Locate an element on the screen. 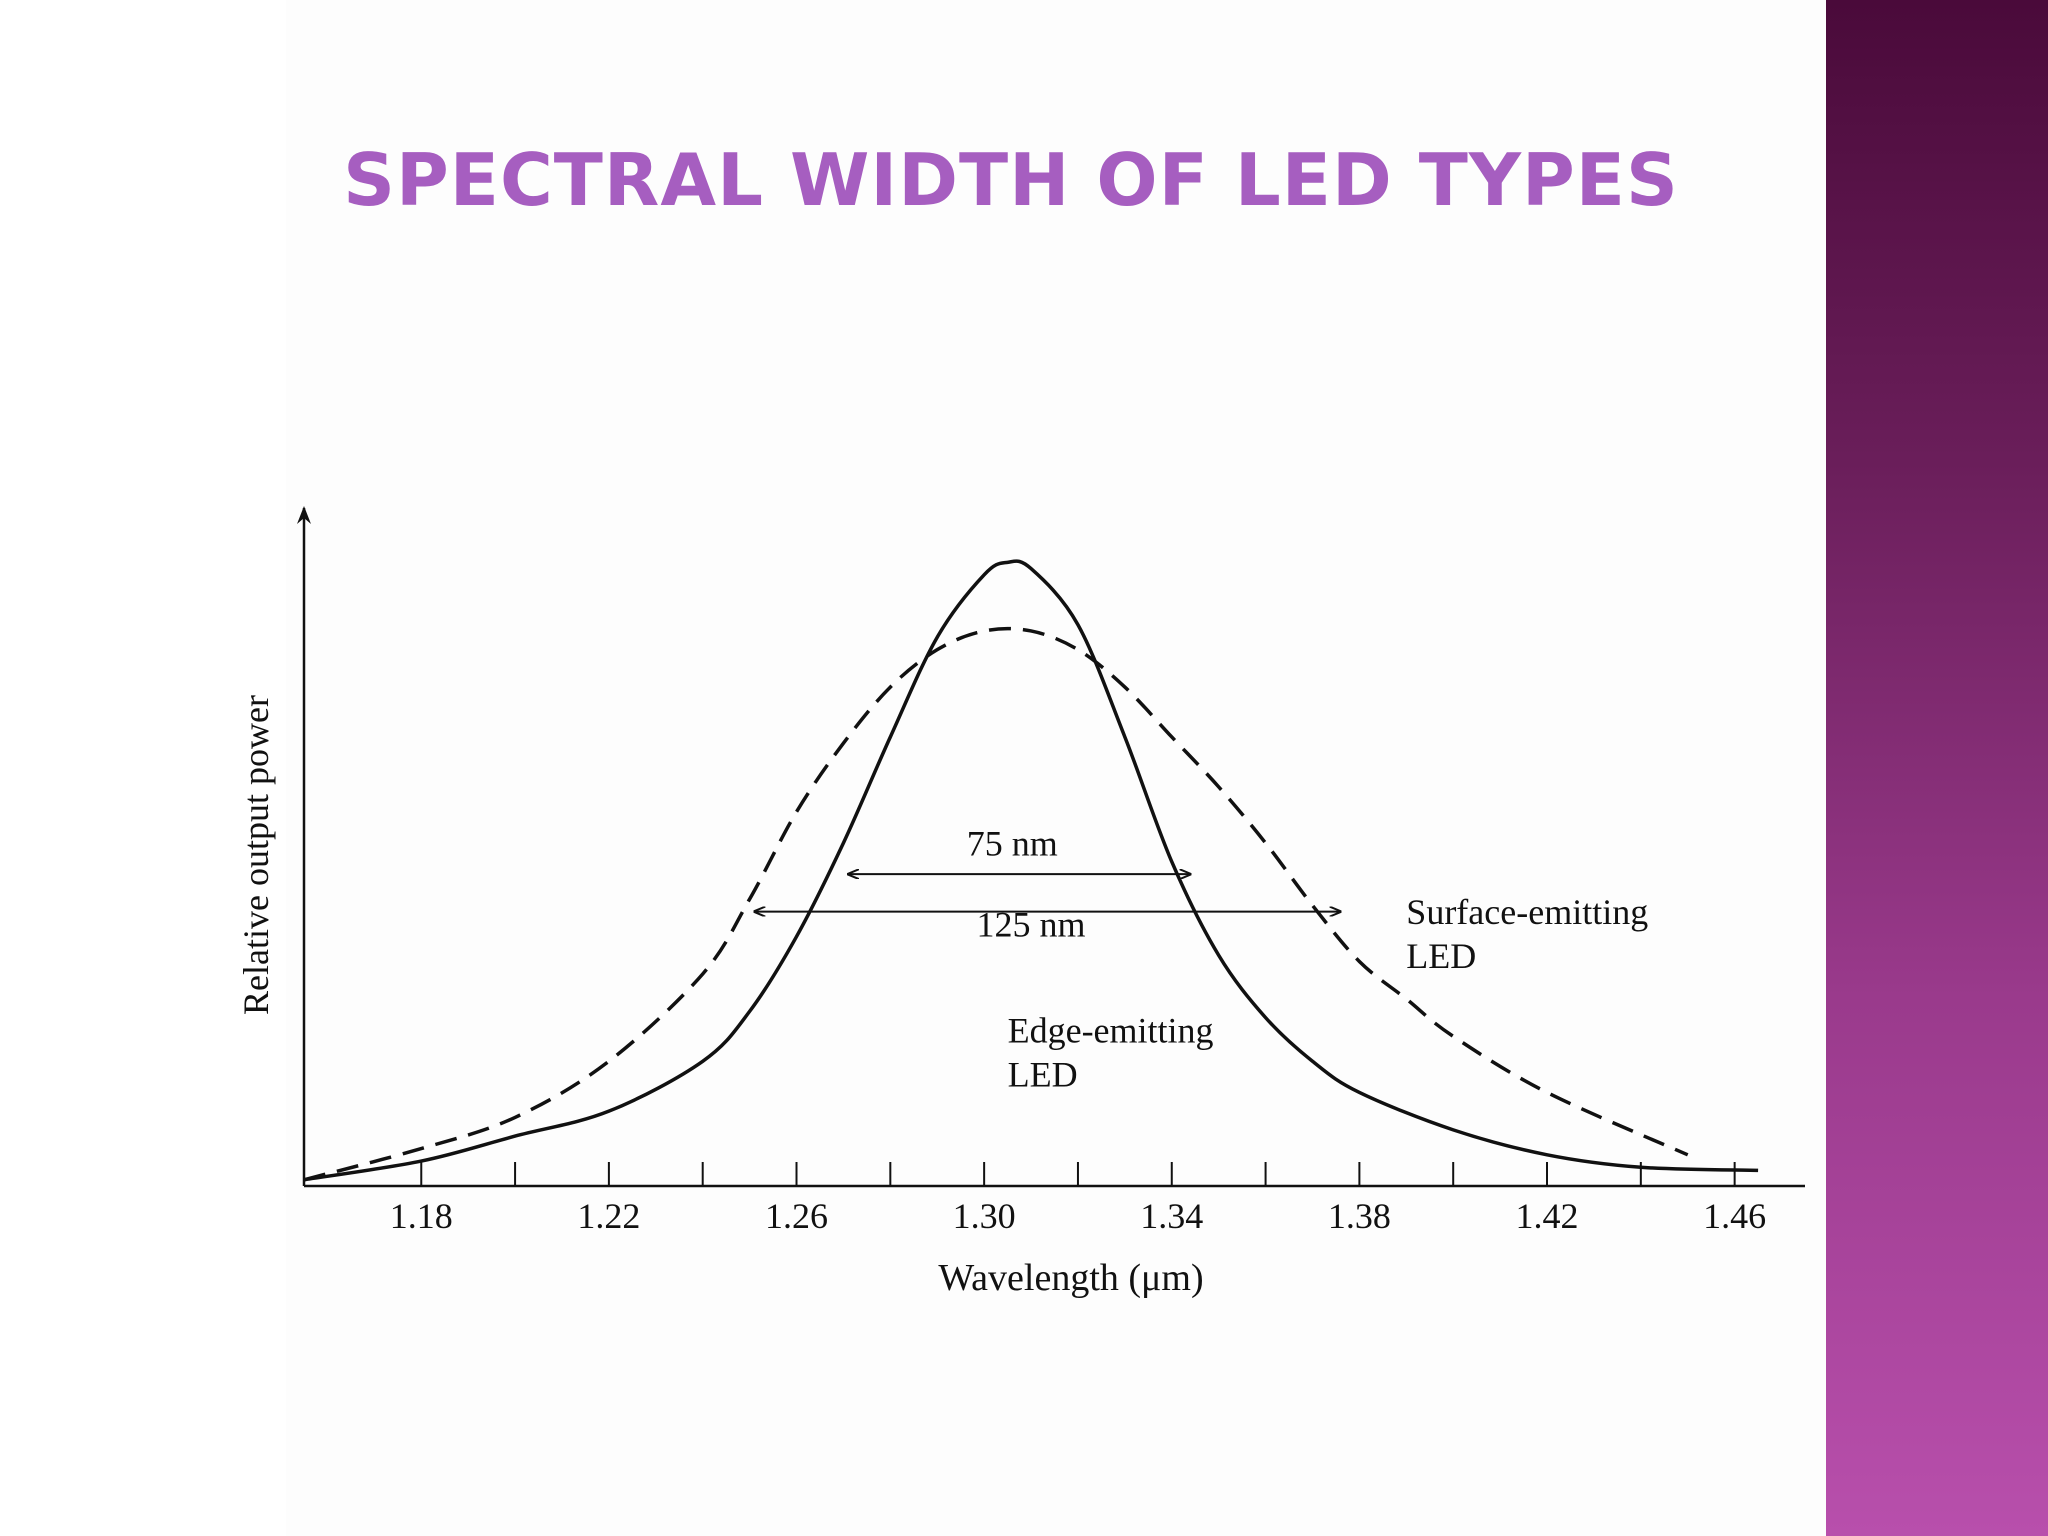 This screenshot has height=1536, width=2048. series-label-line: Surface-emitting is located at coordinates (1527, 912).